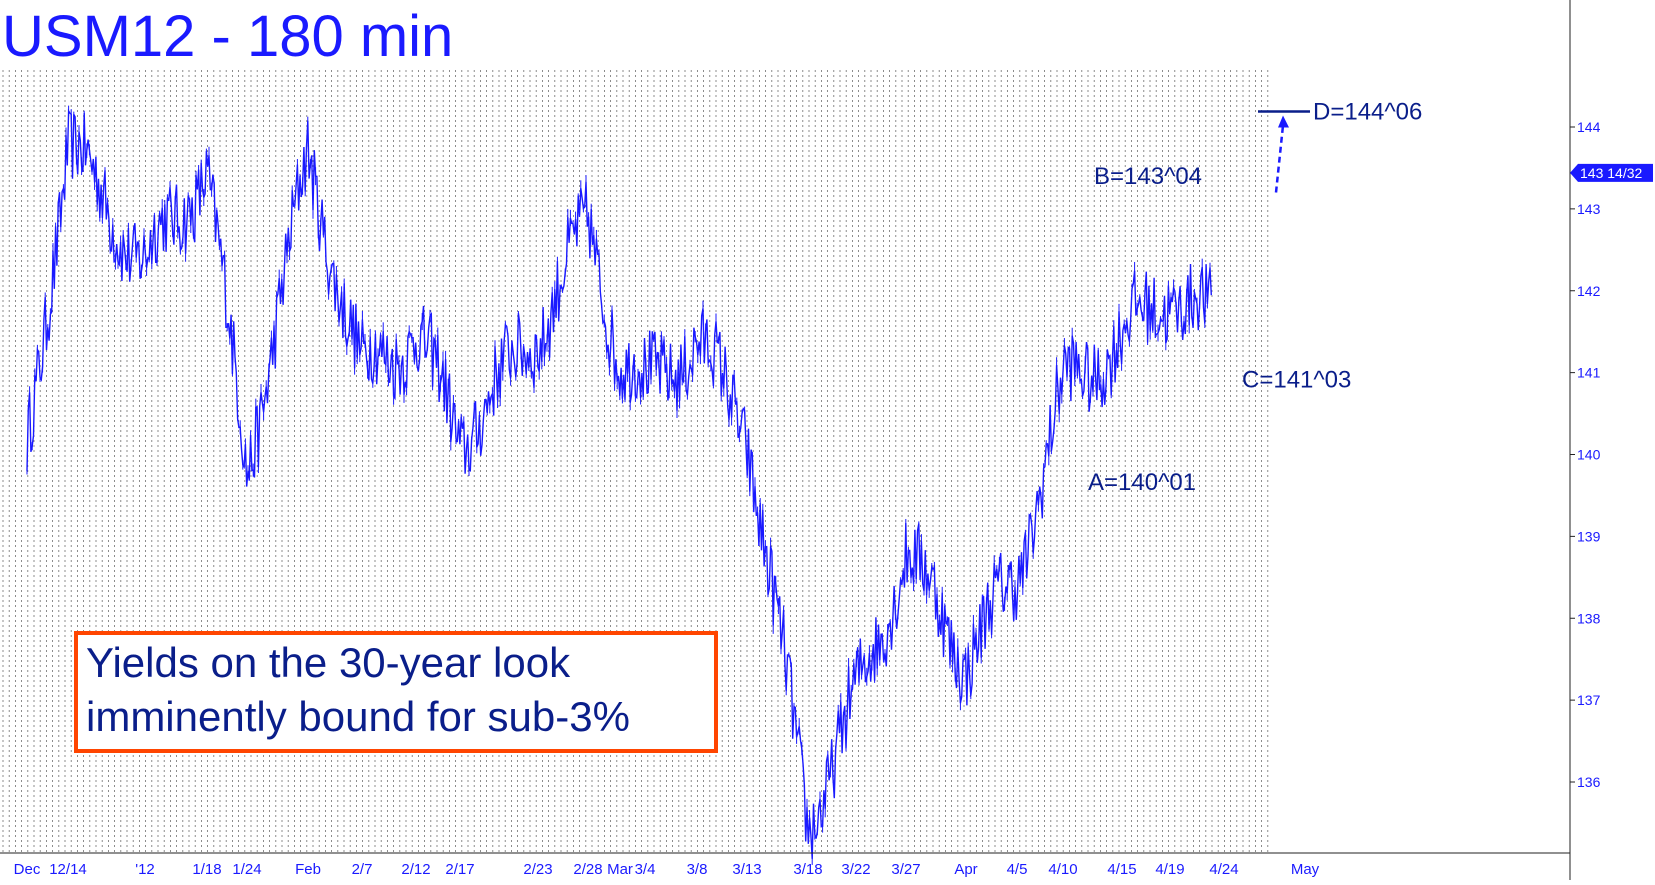  I want to click on y-tick-label-5: 141, so click(1589, 373).